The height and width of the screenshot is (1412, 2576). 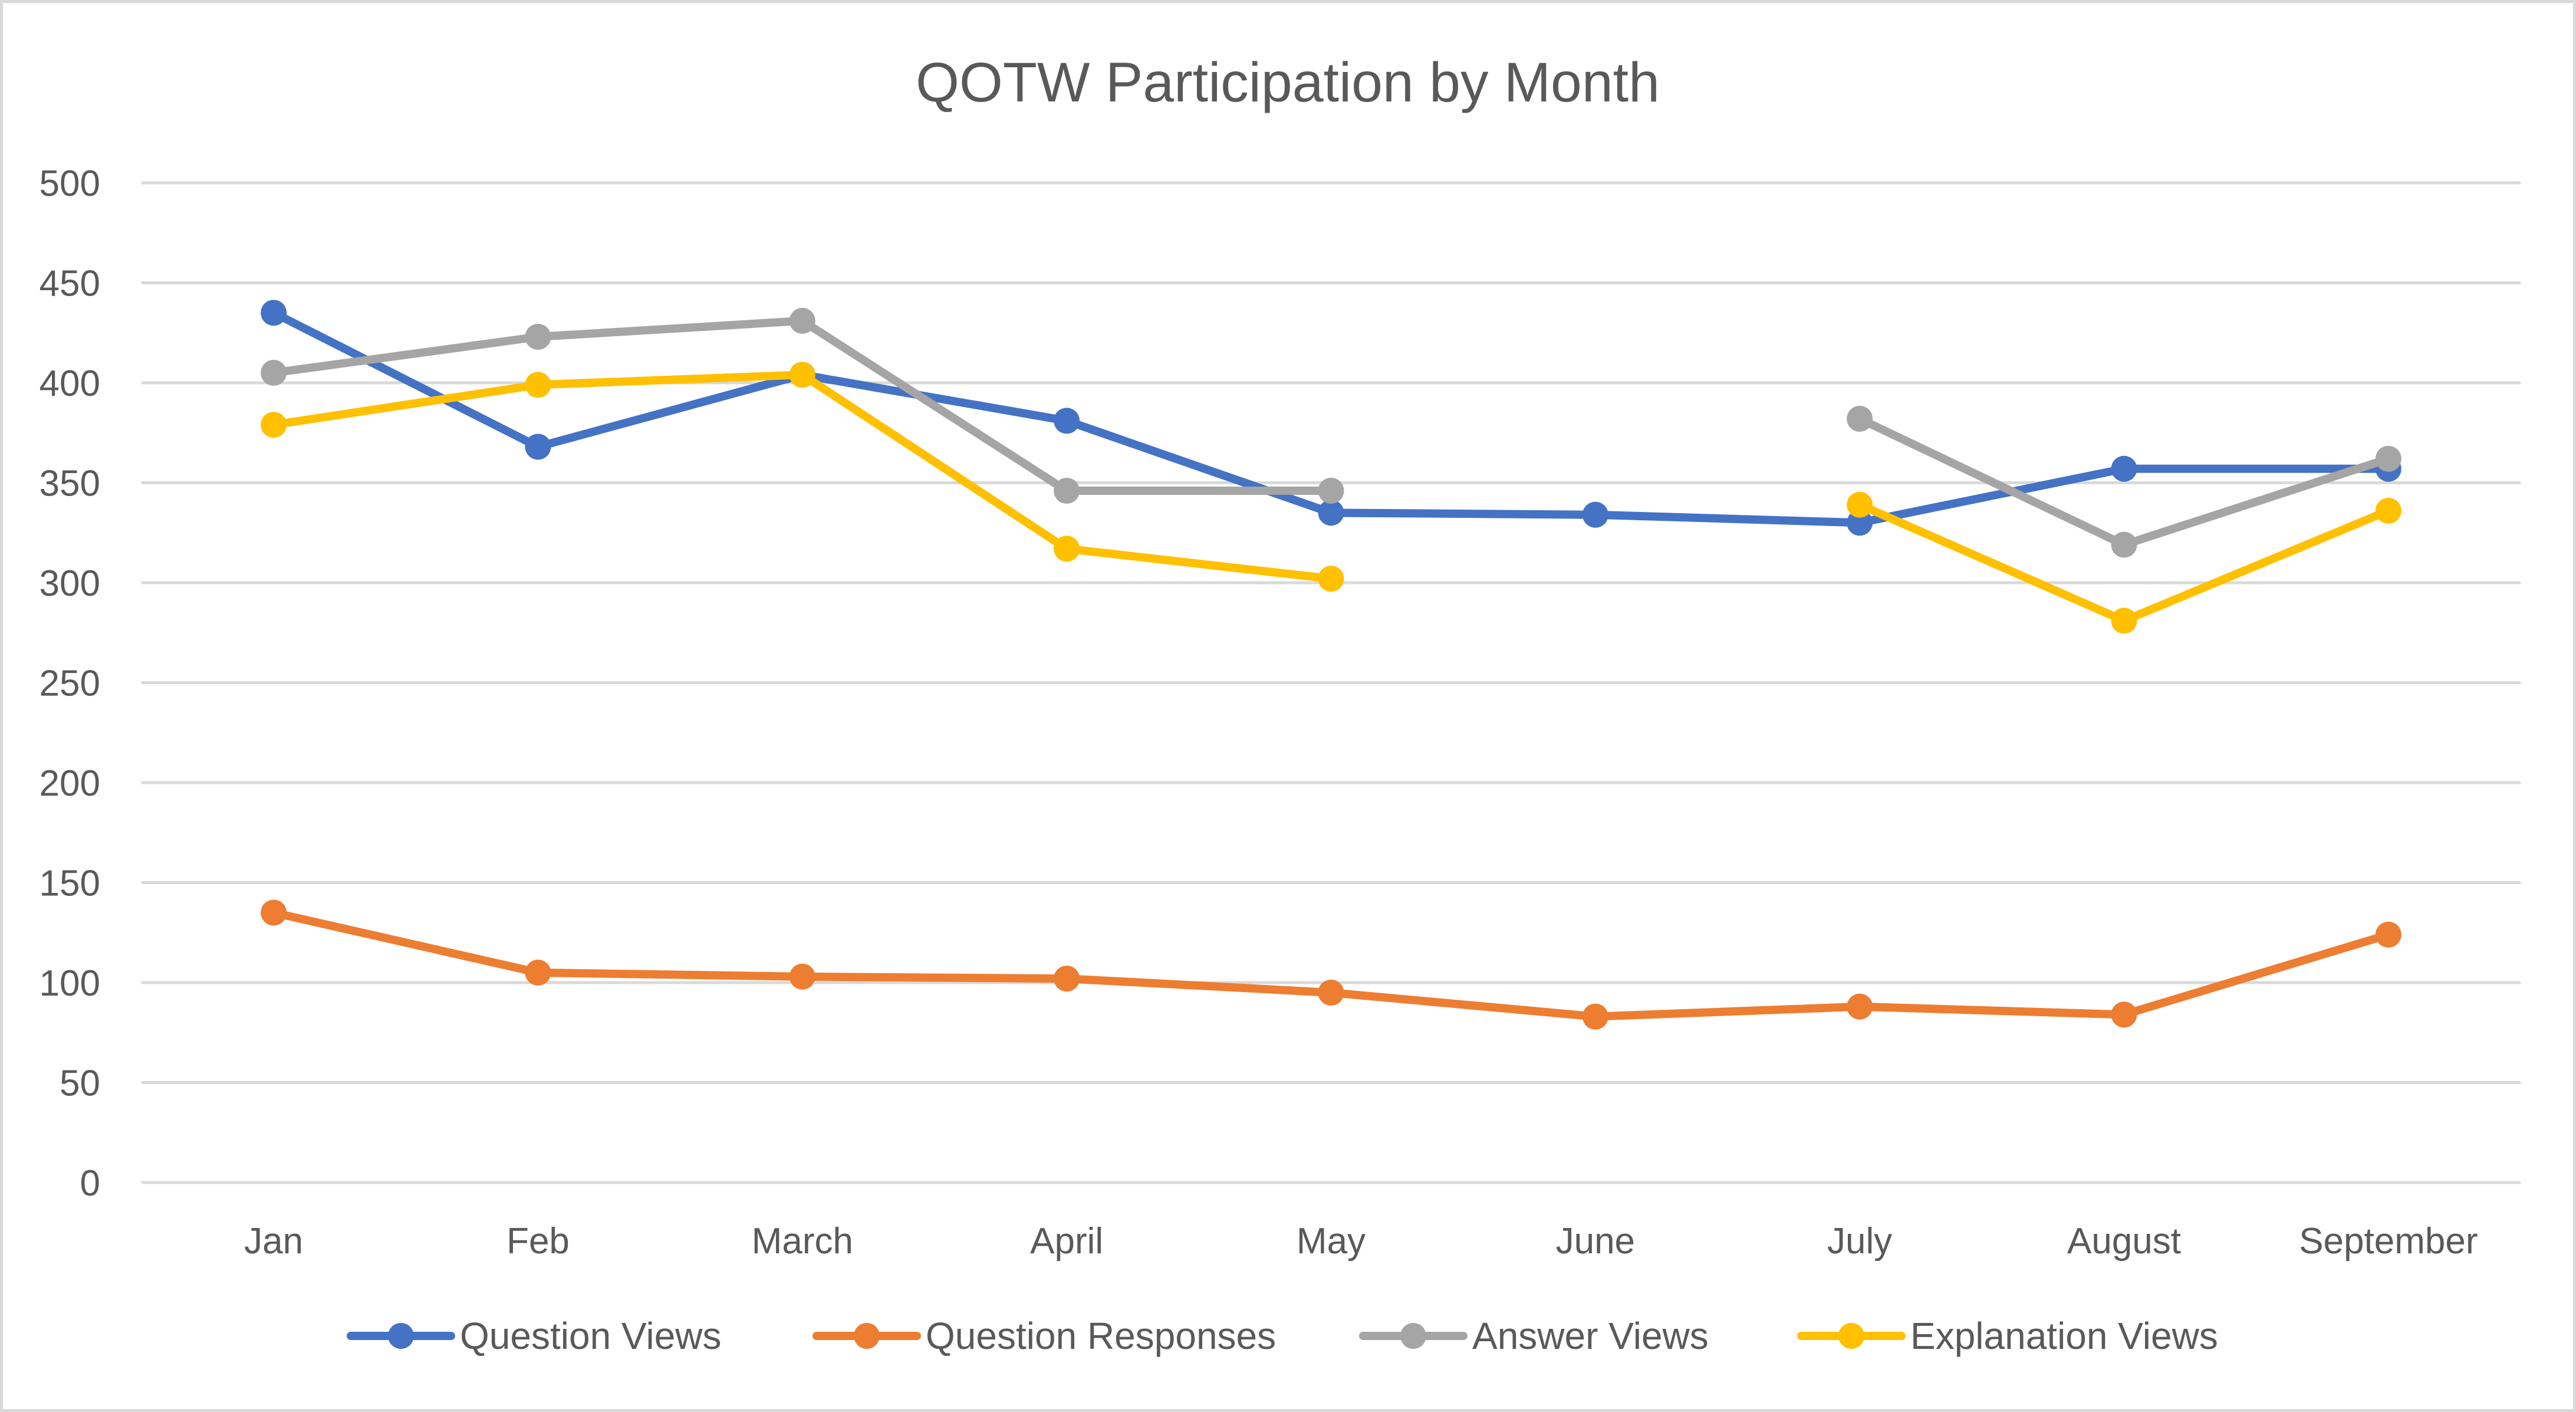 I want to click on legend-label: Explanation Views, so click(x=2064, y=1336).